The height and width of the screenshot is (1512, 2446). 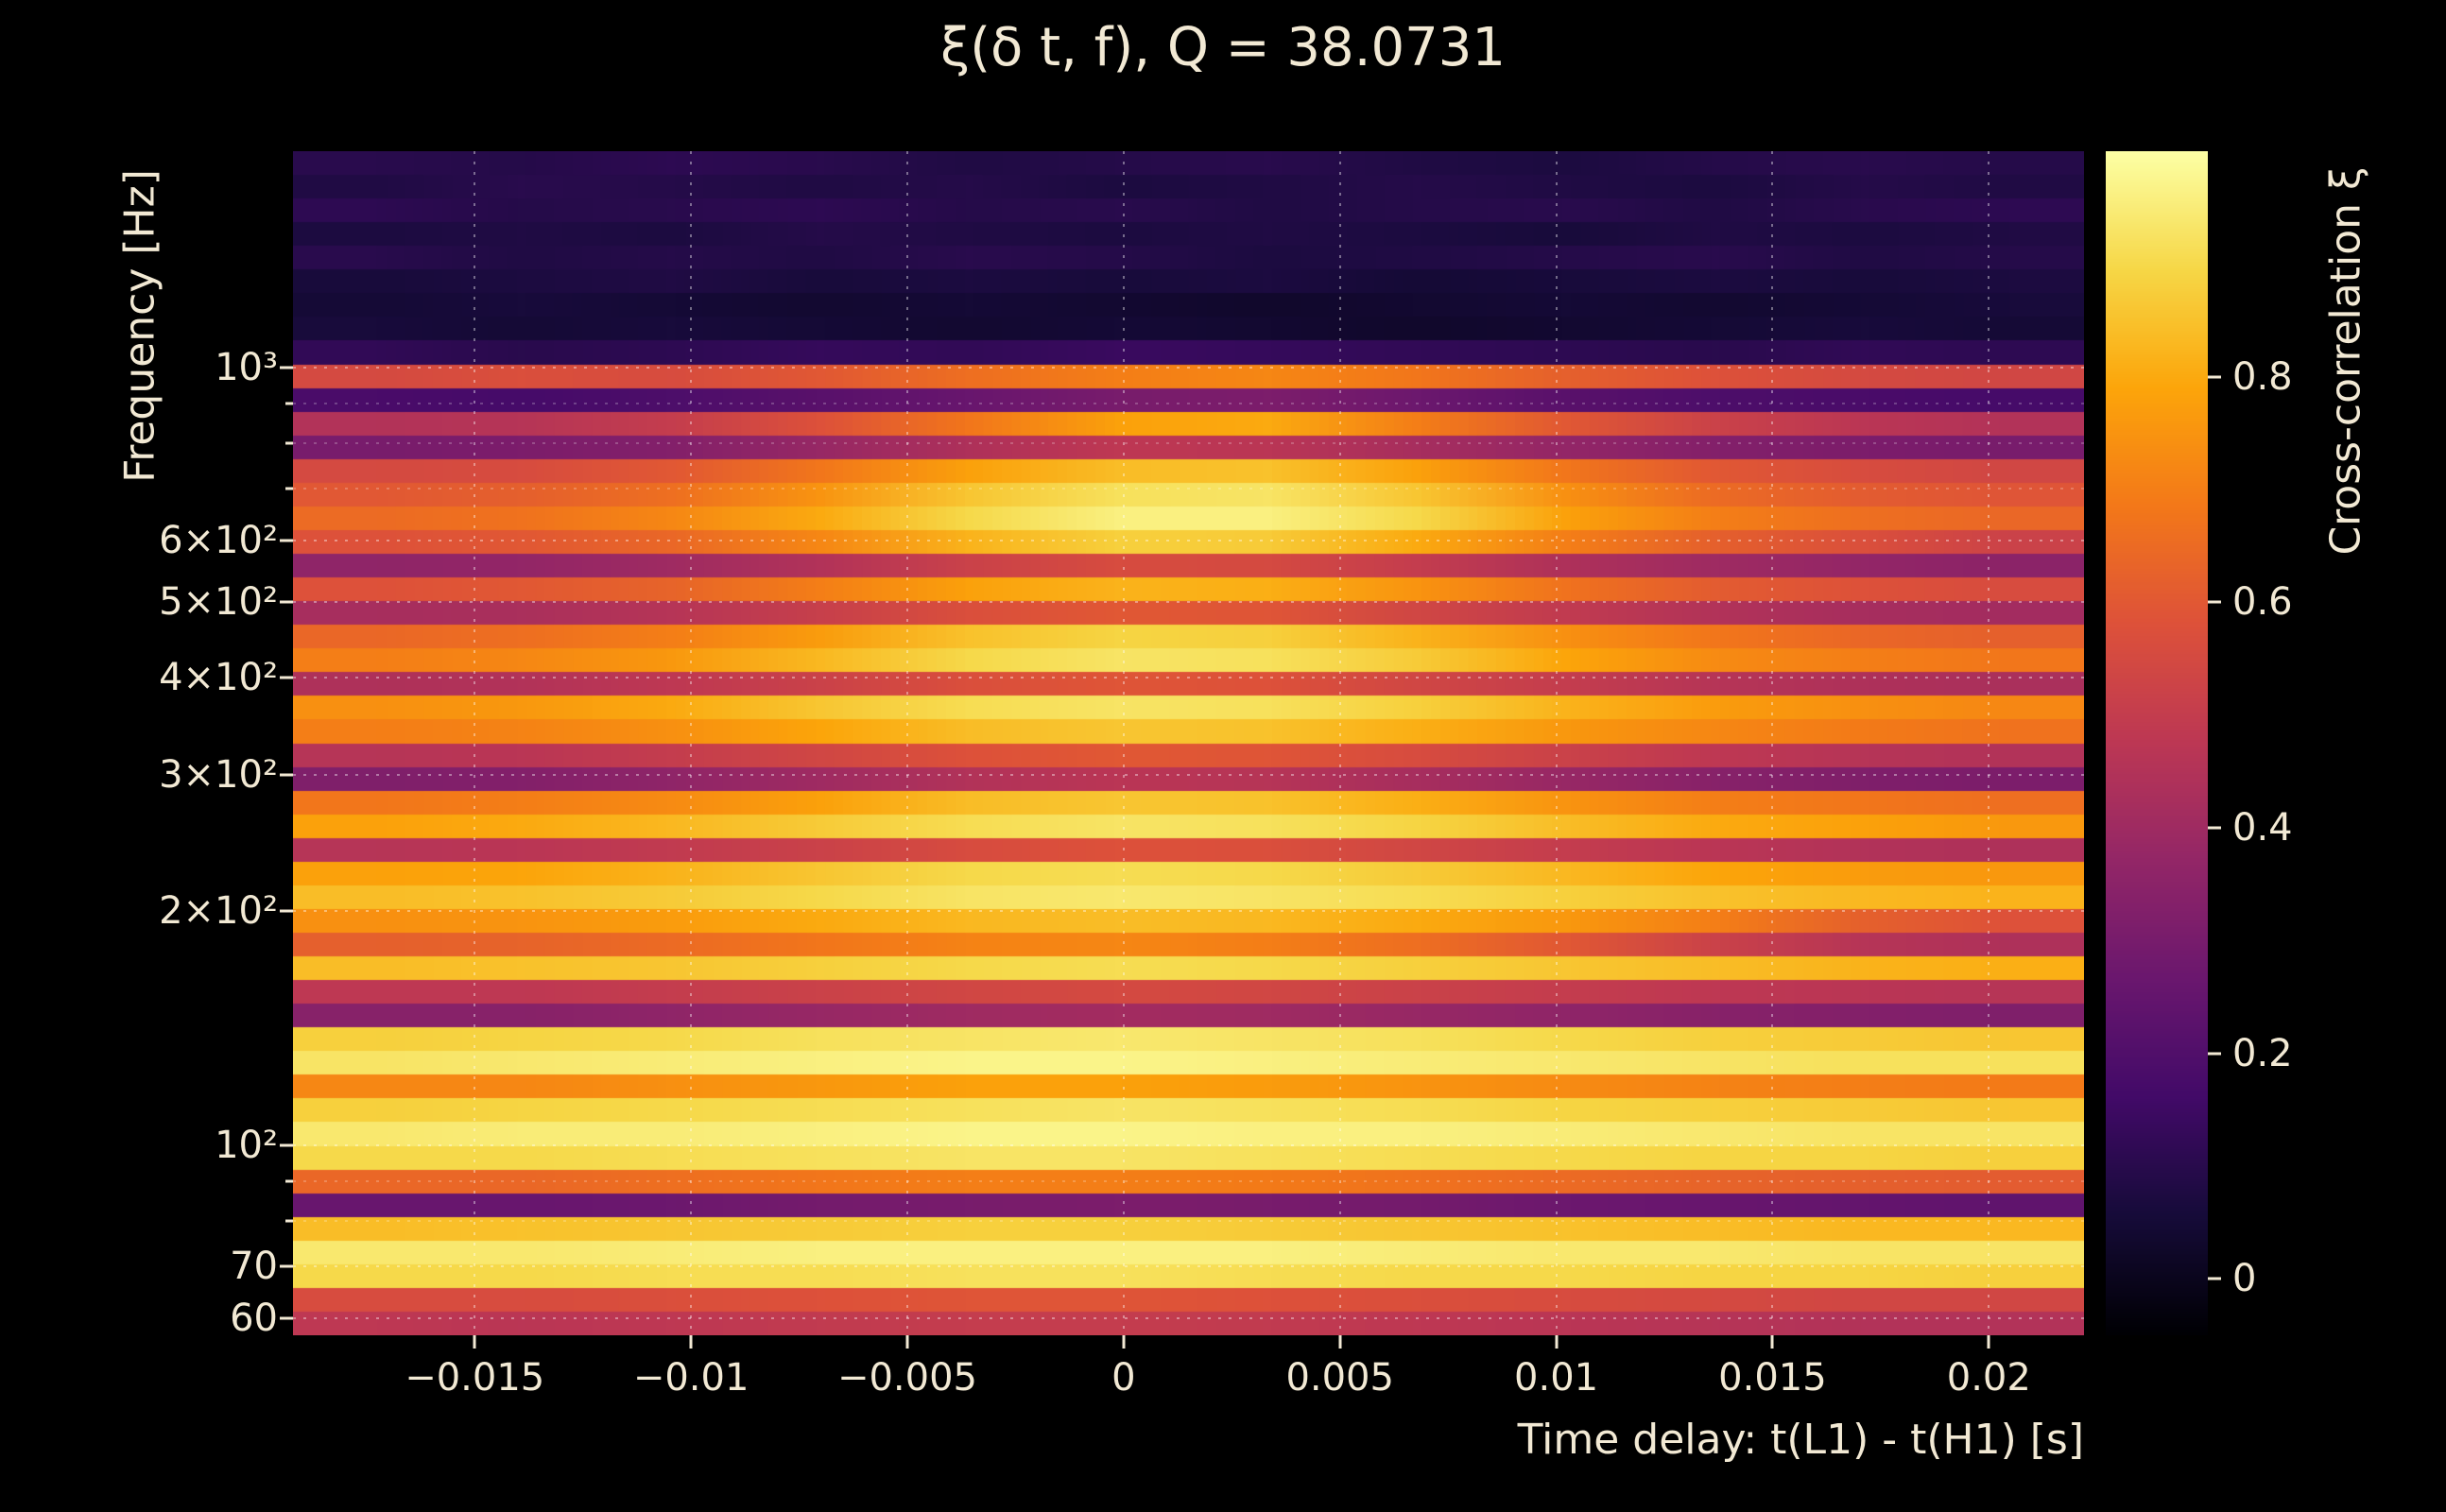 What do you see at coordinates (247, 368) in the screenshot?
I see `y-tick-label: 10³` at bounding box center [247, 368].